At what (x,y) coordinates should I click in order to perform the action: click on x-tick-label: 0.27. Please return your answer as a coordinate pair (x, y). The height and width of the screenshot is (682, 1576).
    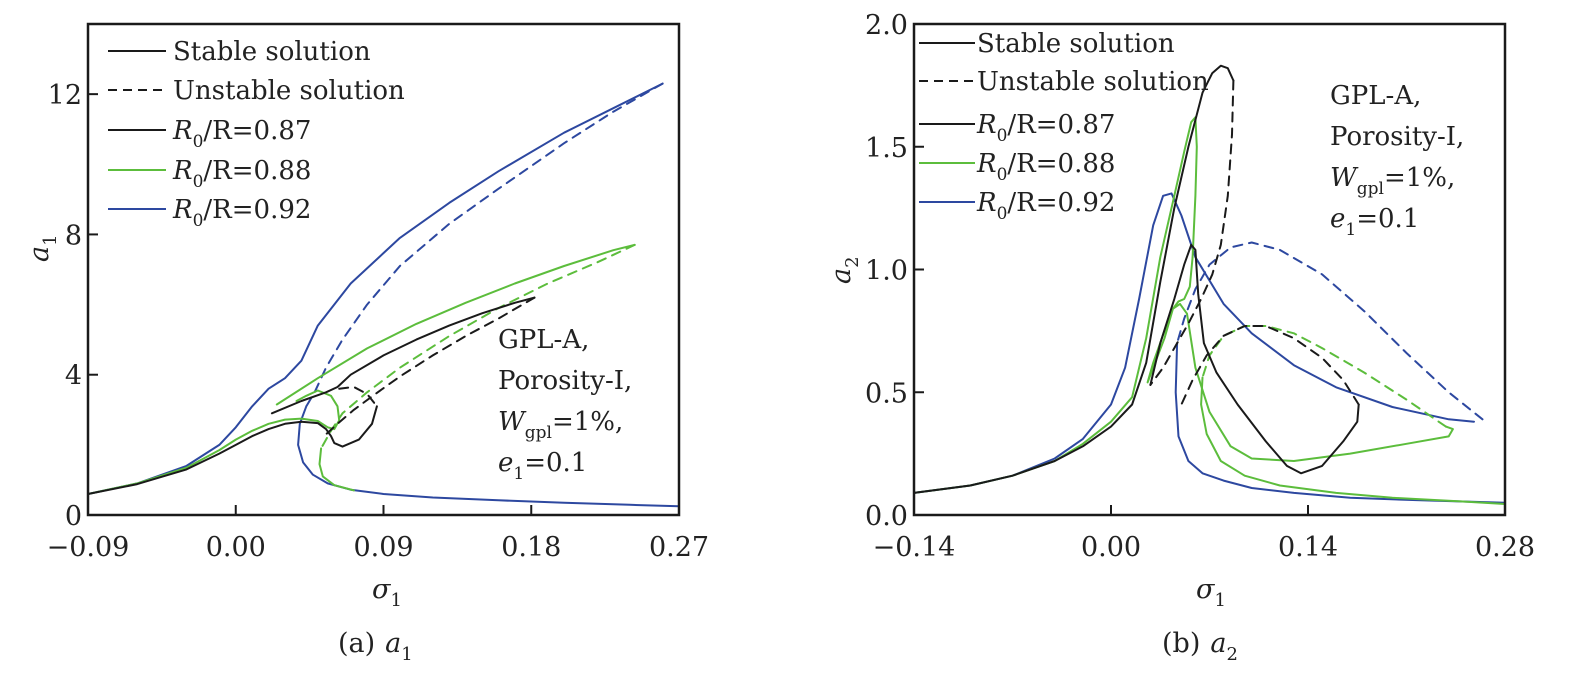
    Looking at the image, I should click on (679, 547).